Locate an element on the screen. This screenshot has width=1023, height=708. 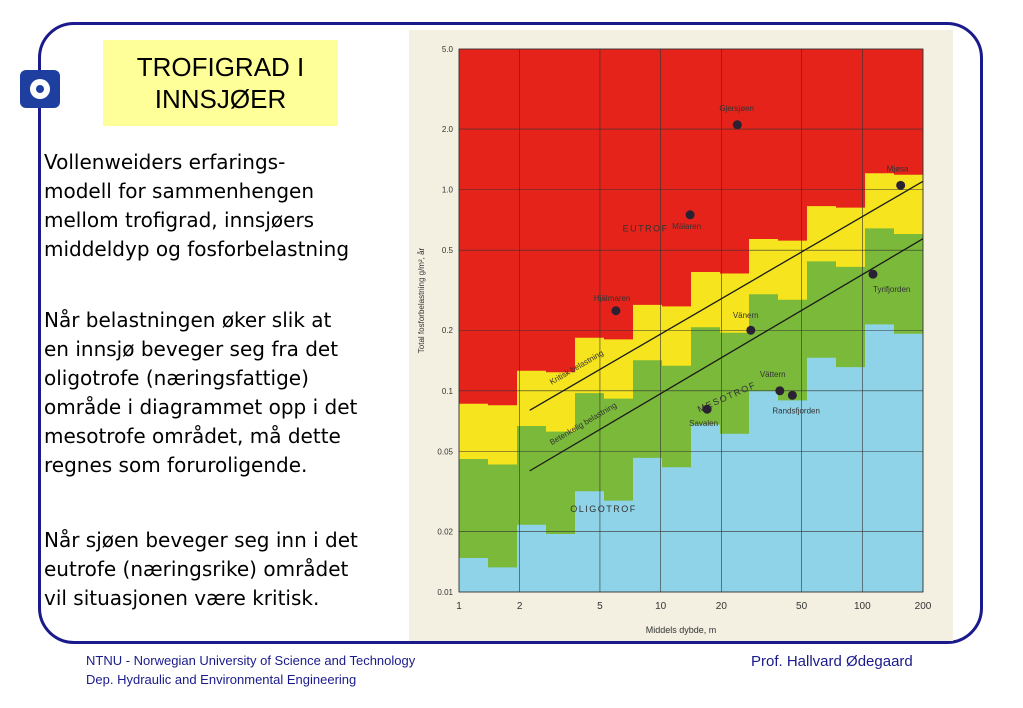
y-tick-label: 5.0 is located at coordinates (448, 49).